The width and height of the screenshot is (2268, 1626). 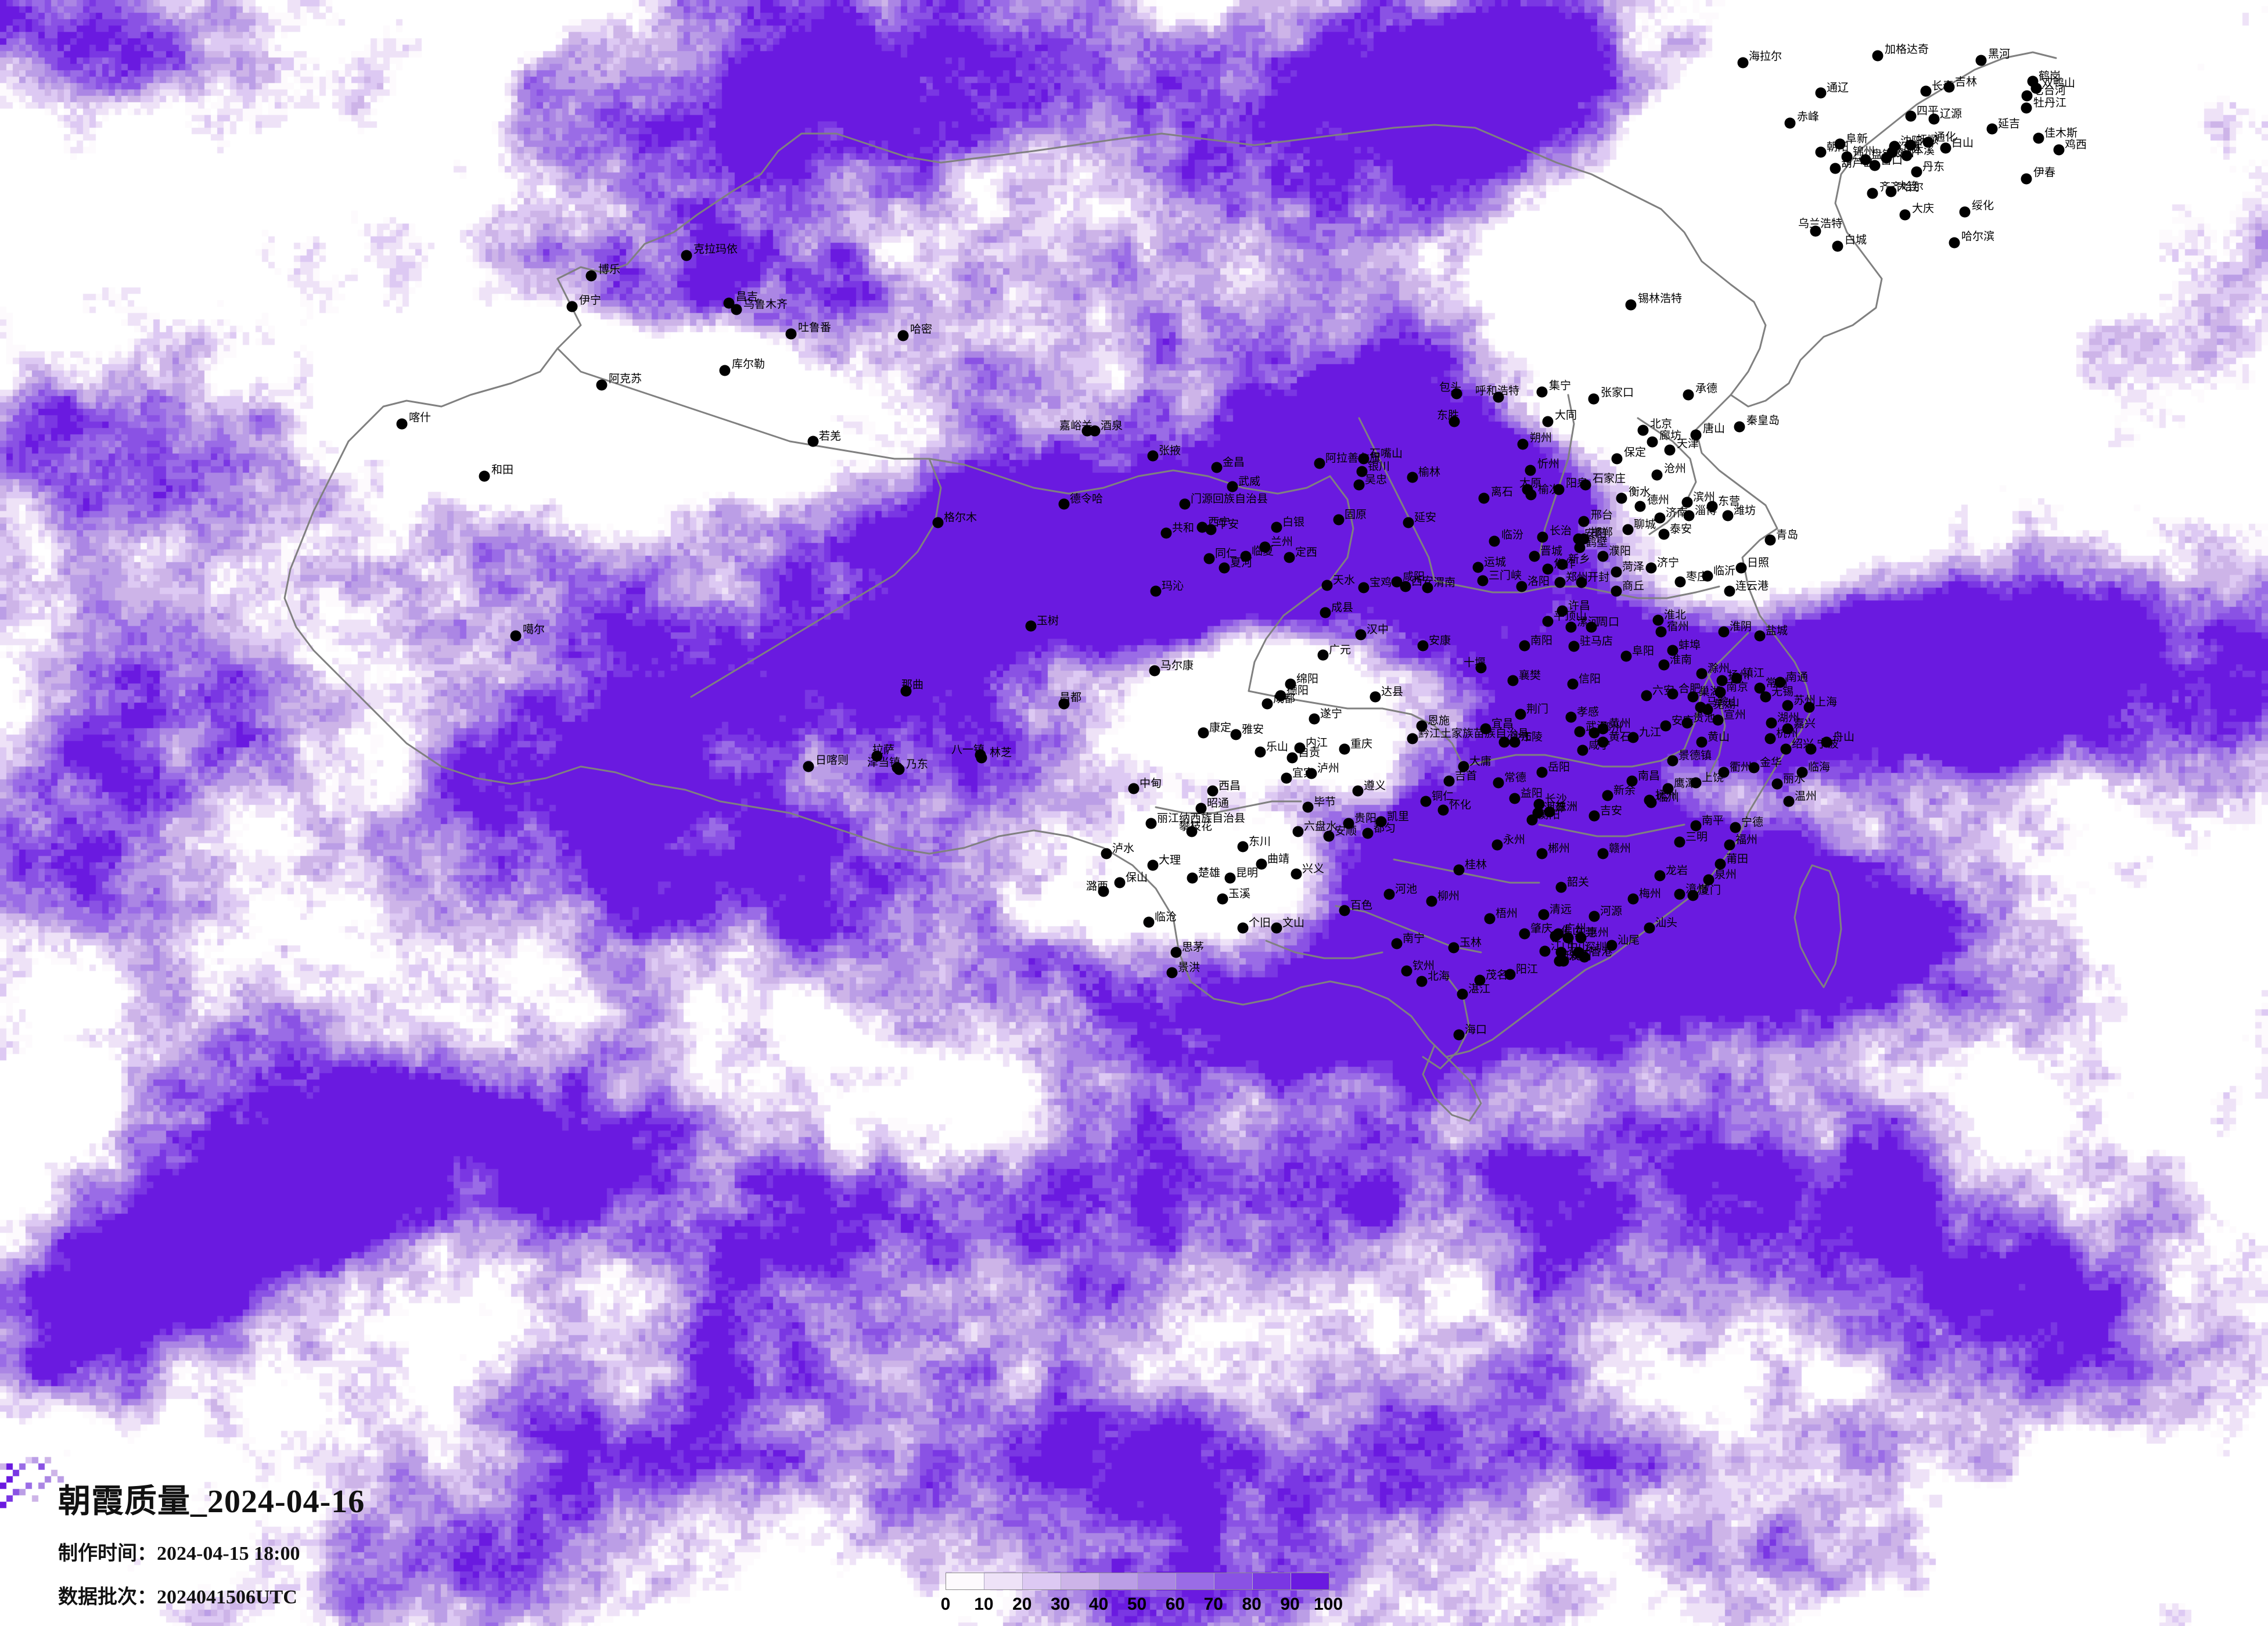 What do you see at coordinates (1234, 462) in the screenshot?
I see `city-label: 金昌` at bounding box center [1234, 462].